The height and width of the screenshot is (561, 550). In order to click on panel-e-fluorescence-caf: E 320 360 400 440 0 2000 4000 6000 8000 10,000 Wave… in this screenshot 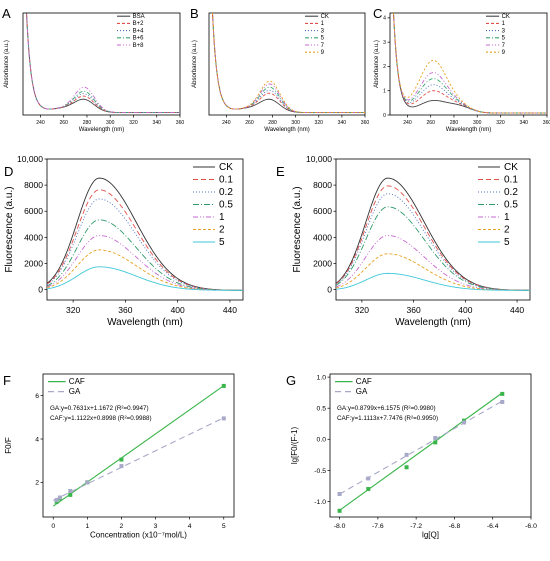, I will do `click(403, 241)`.